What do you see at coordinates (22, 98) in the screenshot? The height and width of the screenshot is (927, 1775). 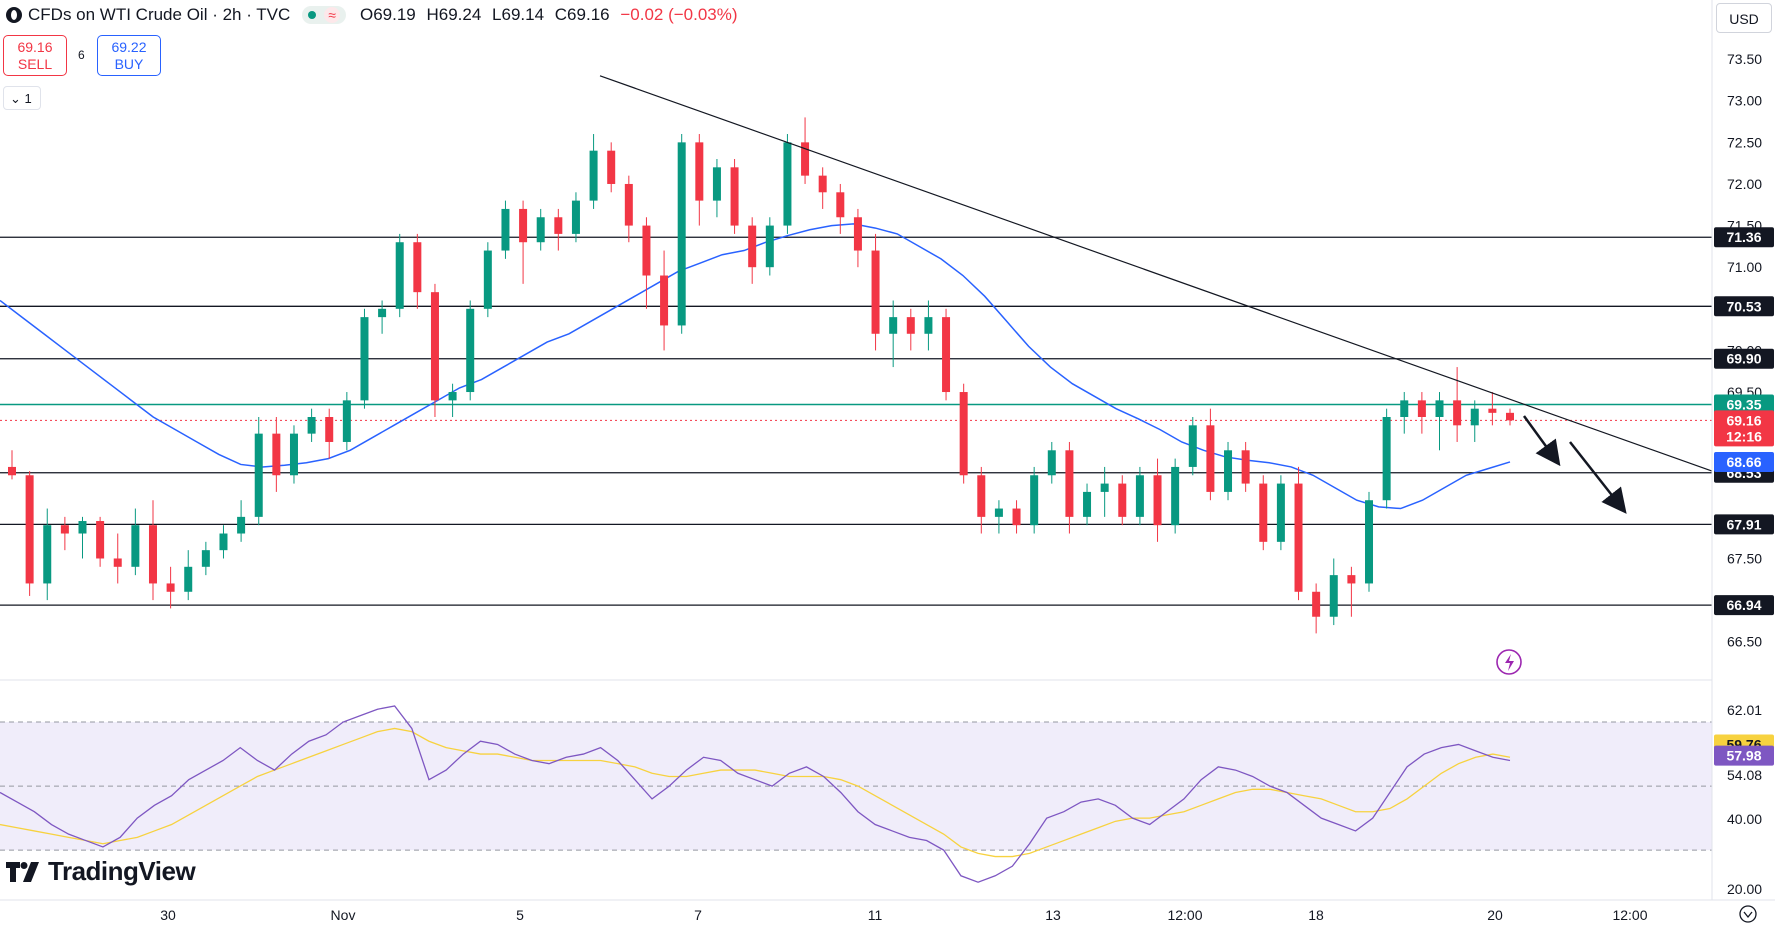 I see `lots-dropdown: ⌄ 1` at bounding box center [22, 98].